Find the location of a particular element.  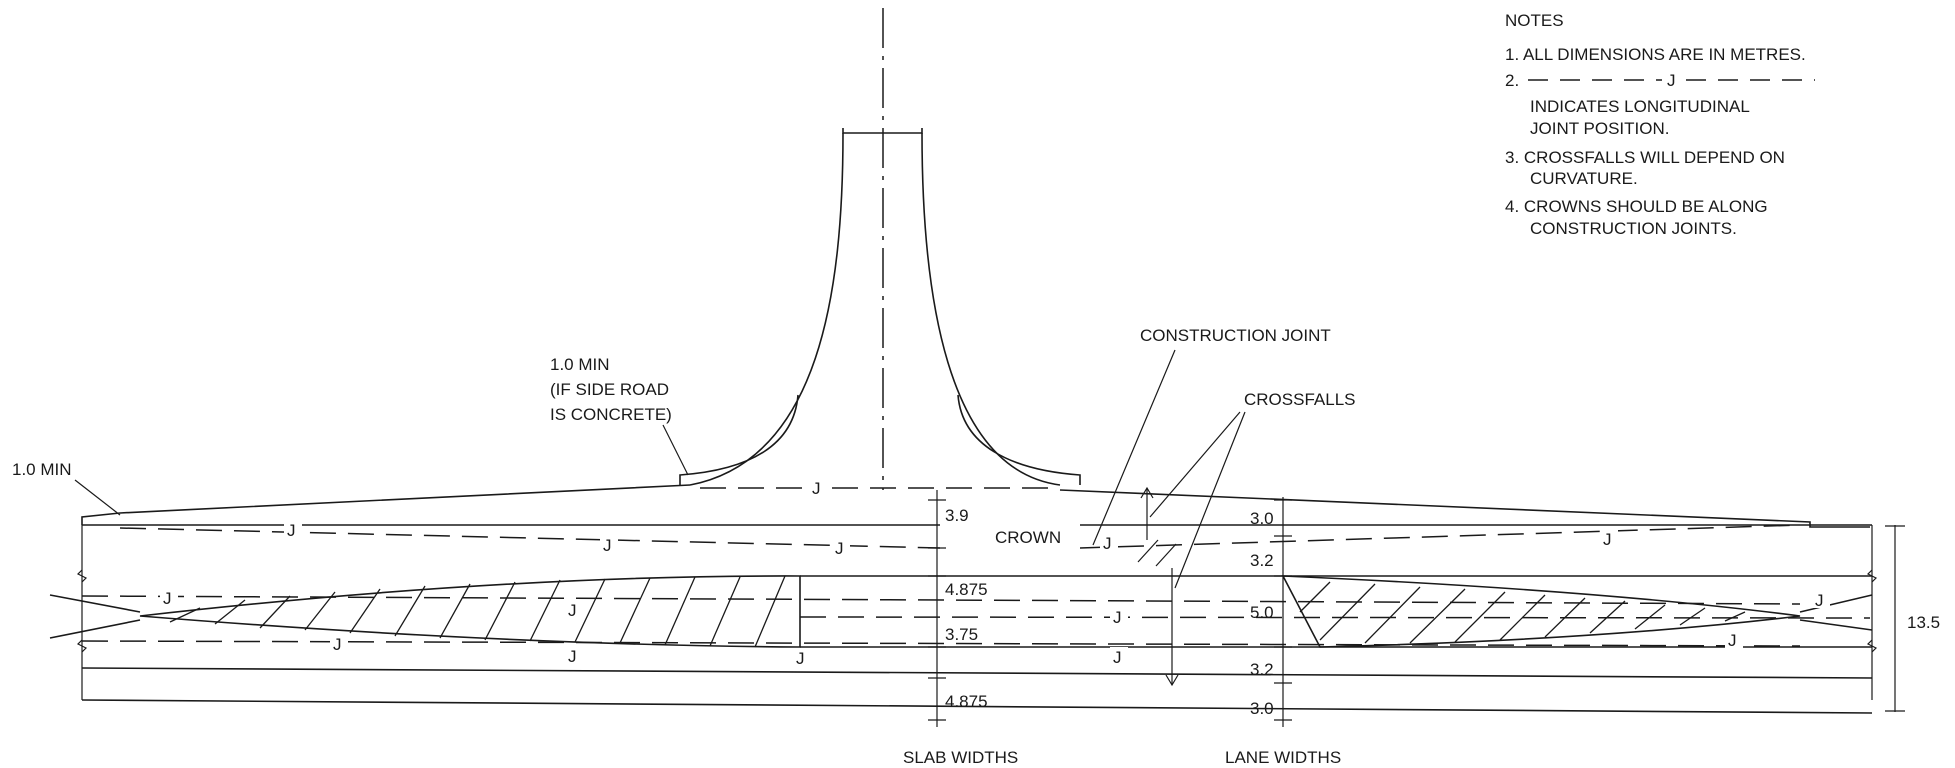

joint-line-b is located at coordinates (1440, 536).